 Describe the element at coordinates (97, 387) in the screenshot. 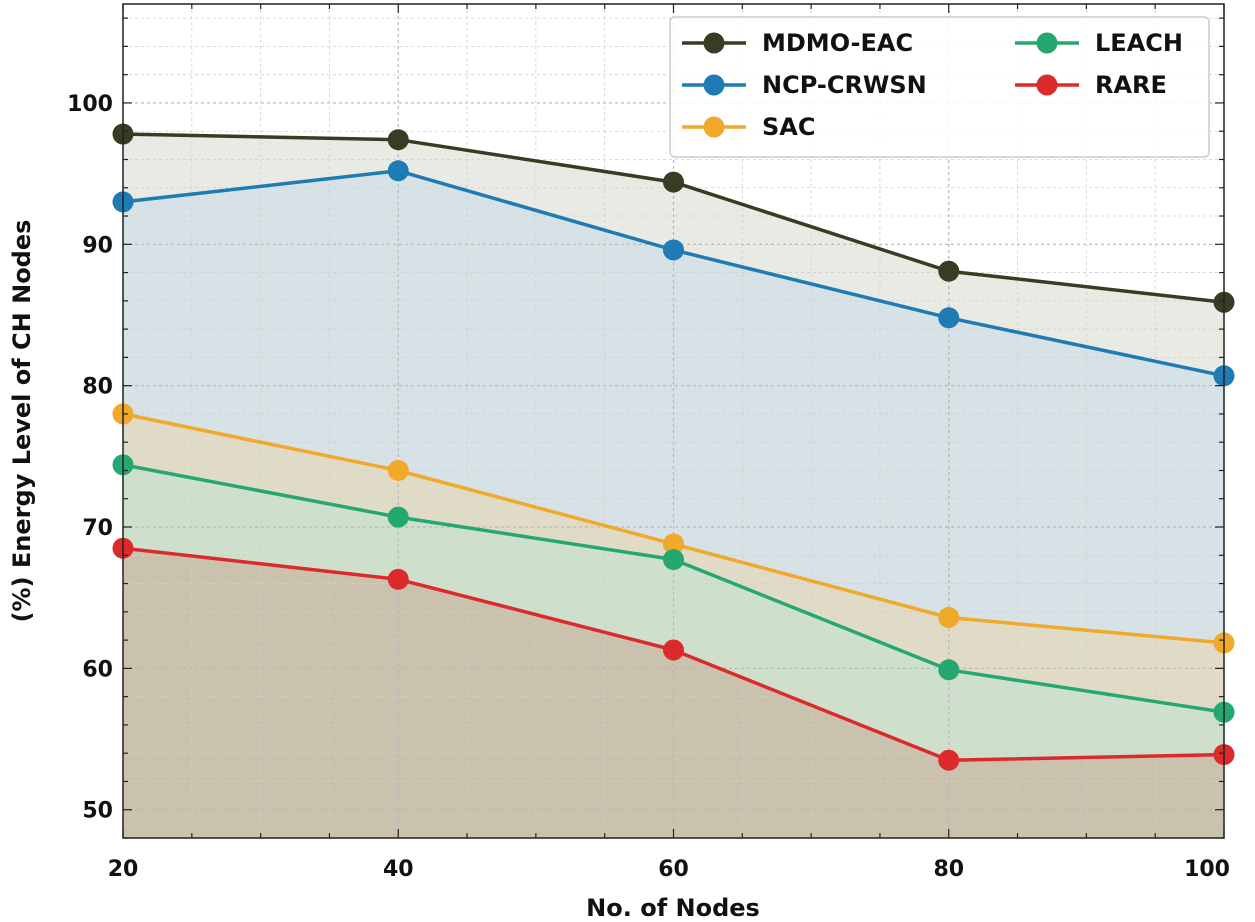

I see `y-tick-label: 80` at that location.